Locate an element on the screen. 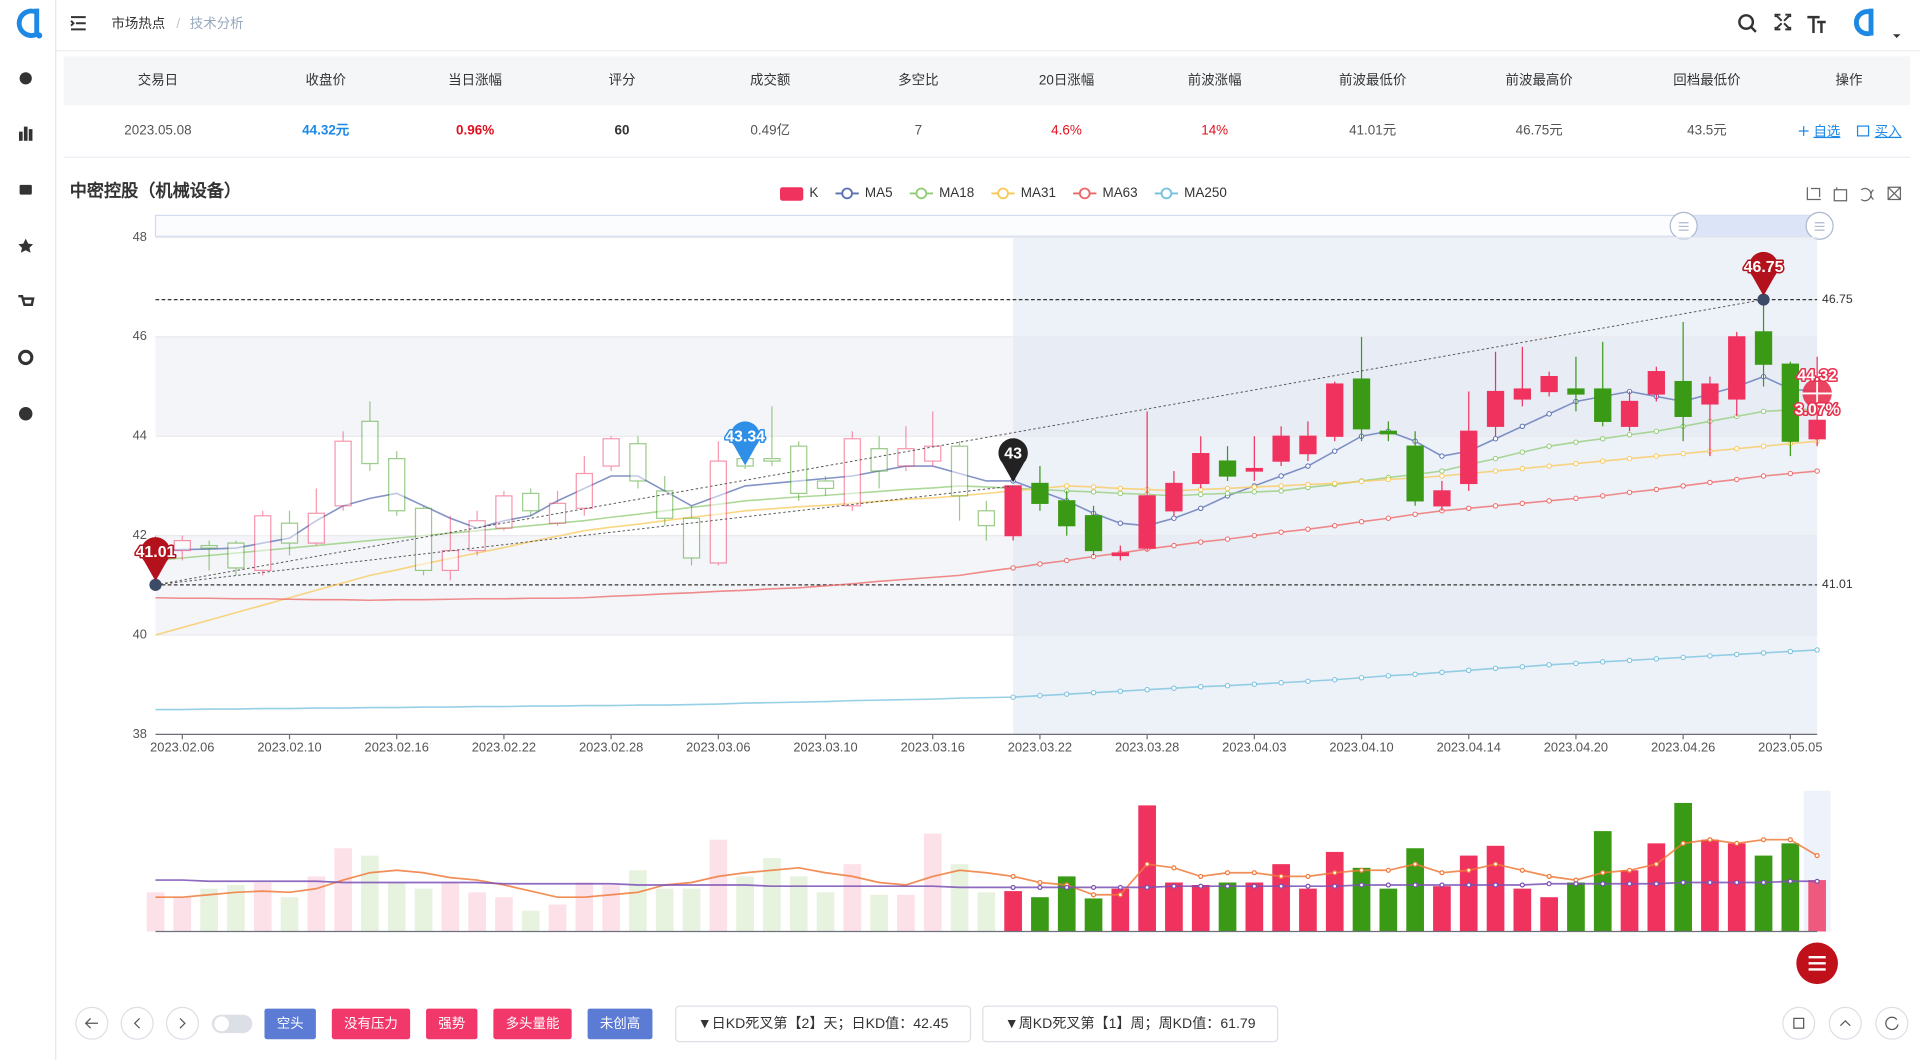 The height and width of the screenshot is (1060, 1920). menu-fab is located at coordinates (1817, 963).